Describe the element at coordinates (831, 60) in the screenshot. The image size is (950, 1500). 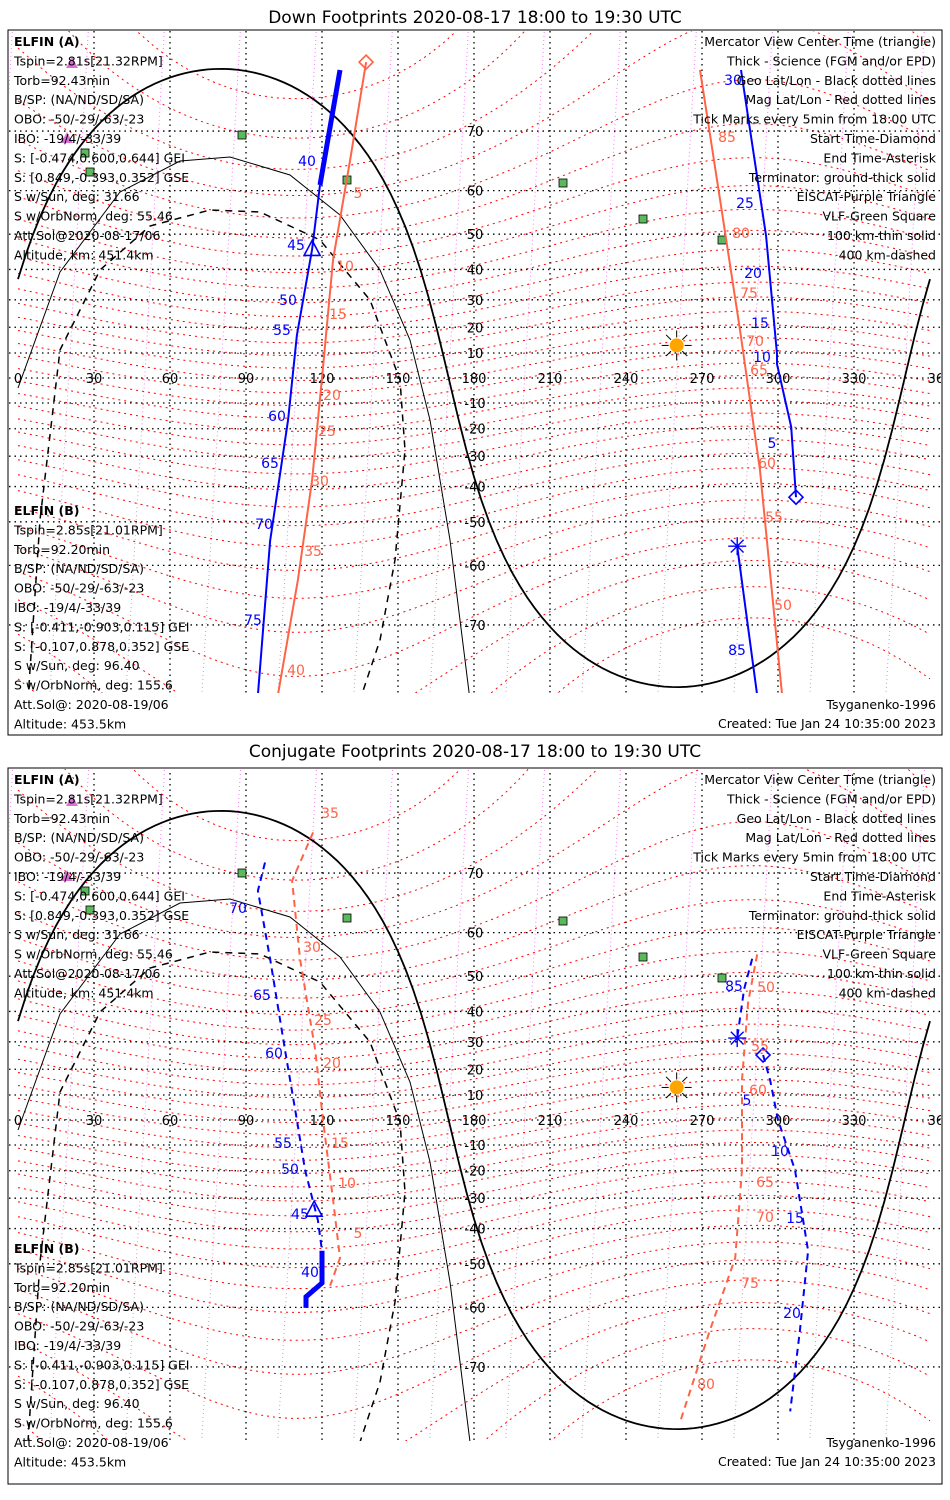
I see `legend-line: Thick - Science (FGM and/or EPD)` at that location.